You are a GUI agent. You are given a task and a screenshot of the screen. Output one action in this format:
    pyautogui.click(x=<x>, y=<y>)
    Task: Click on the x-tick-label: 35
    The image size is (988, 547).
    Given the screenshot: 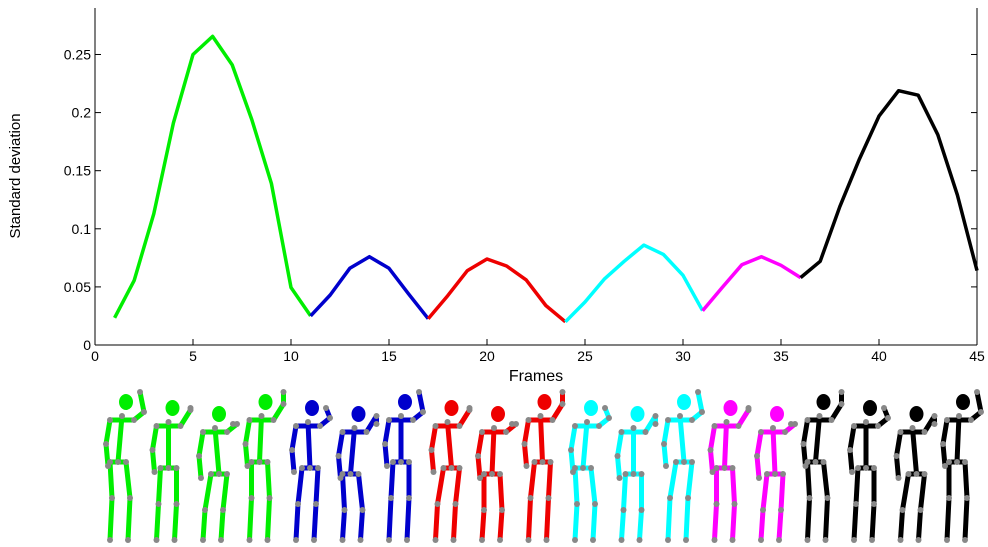 What is the action you would take?
    pyautogui.click(x=781, y=356)
    